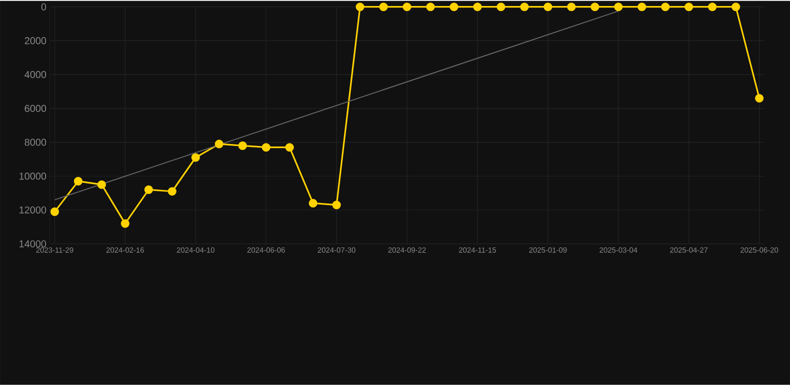  I want to click on y-tick-label: 10000, so click(33, 176).